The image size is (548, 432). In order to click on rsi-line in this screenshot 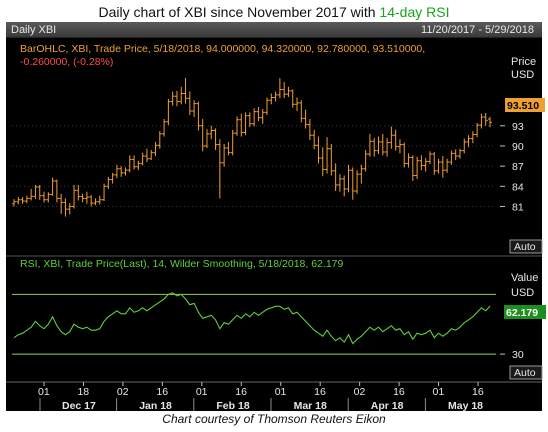, I will do `click(252, 318)`.